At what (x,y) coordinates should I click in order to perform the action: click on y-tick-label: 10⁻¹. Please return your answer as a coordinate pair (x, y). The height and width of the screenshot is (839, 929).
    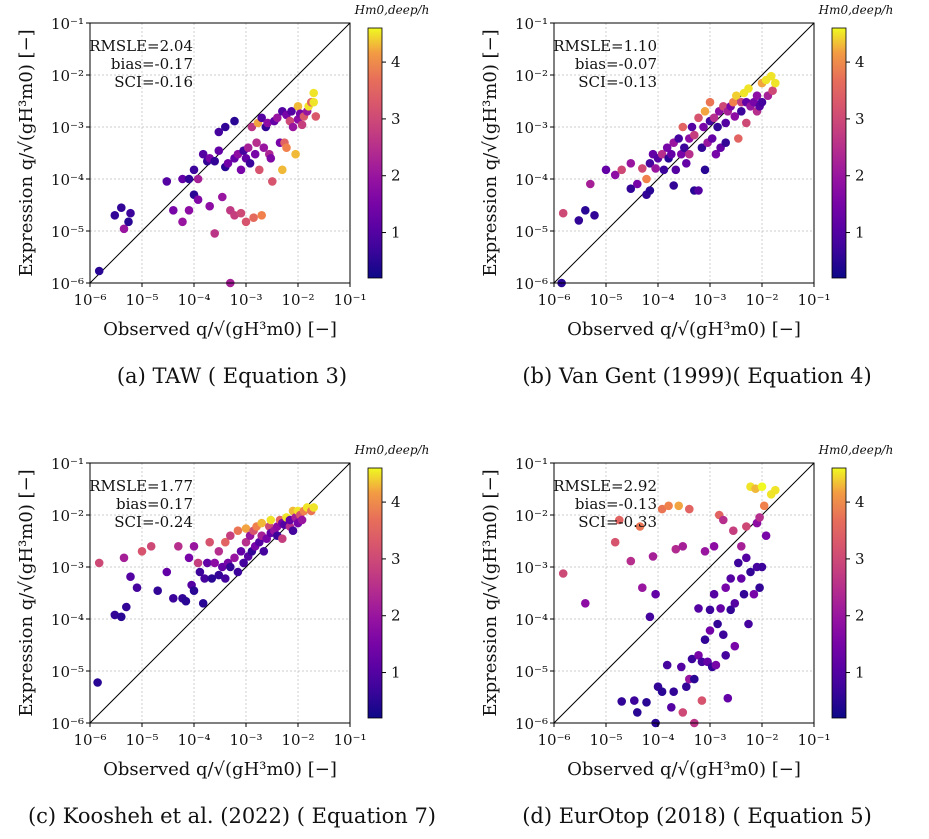
    Looking at the image, I should click on (531, 464).